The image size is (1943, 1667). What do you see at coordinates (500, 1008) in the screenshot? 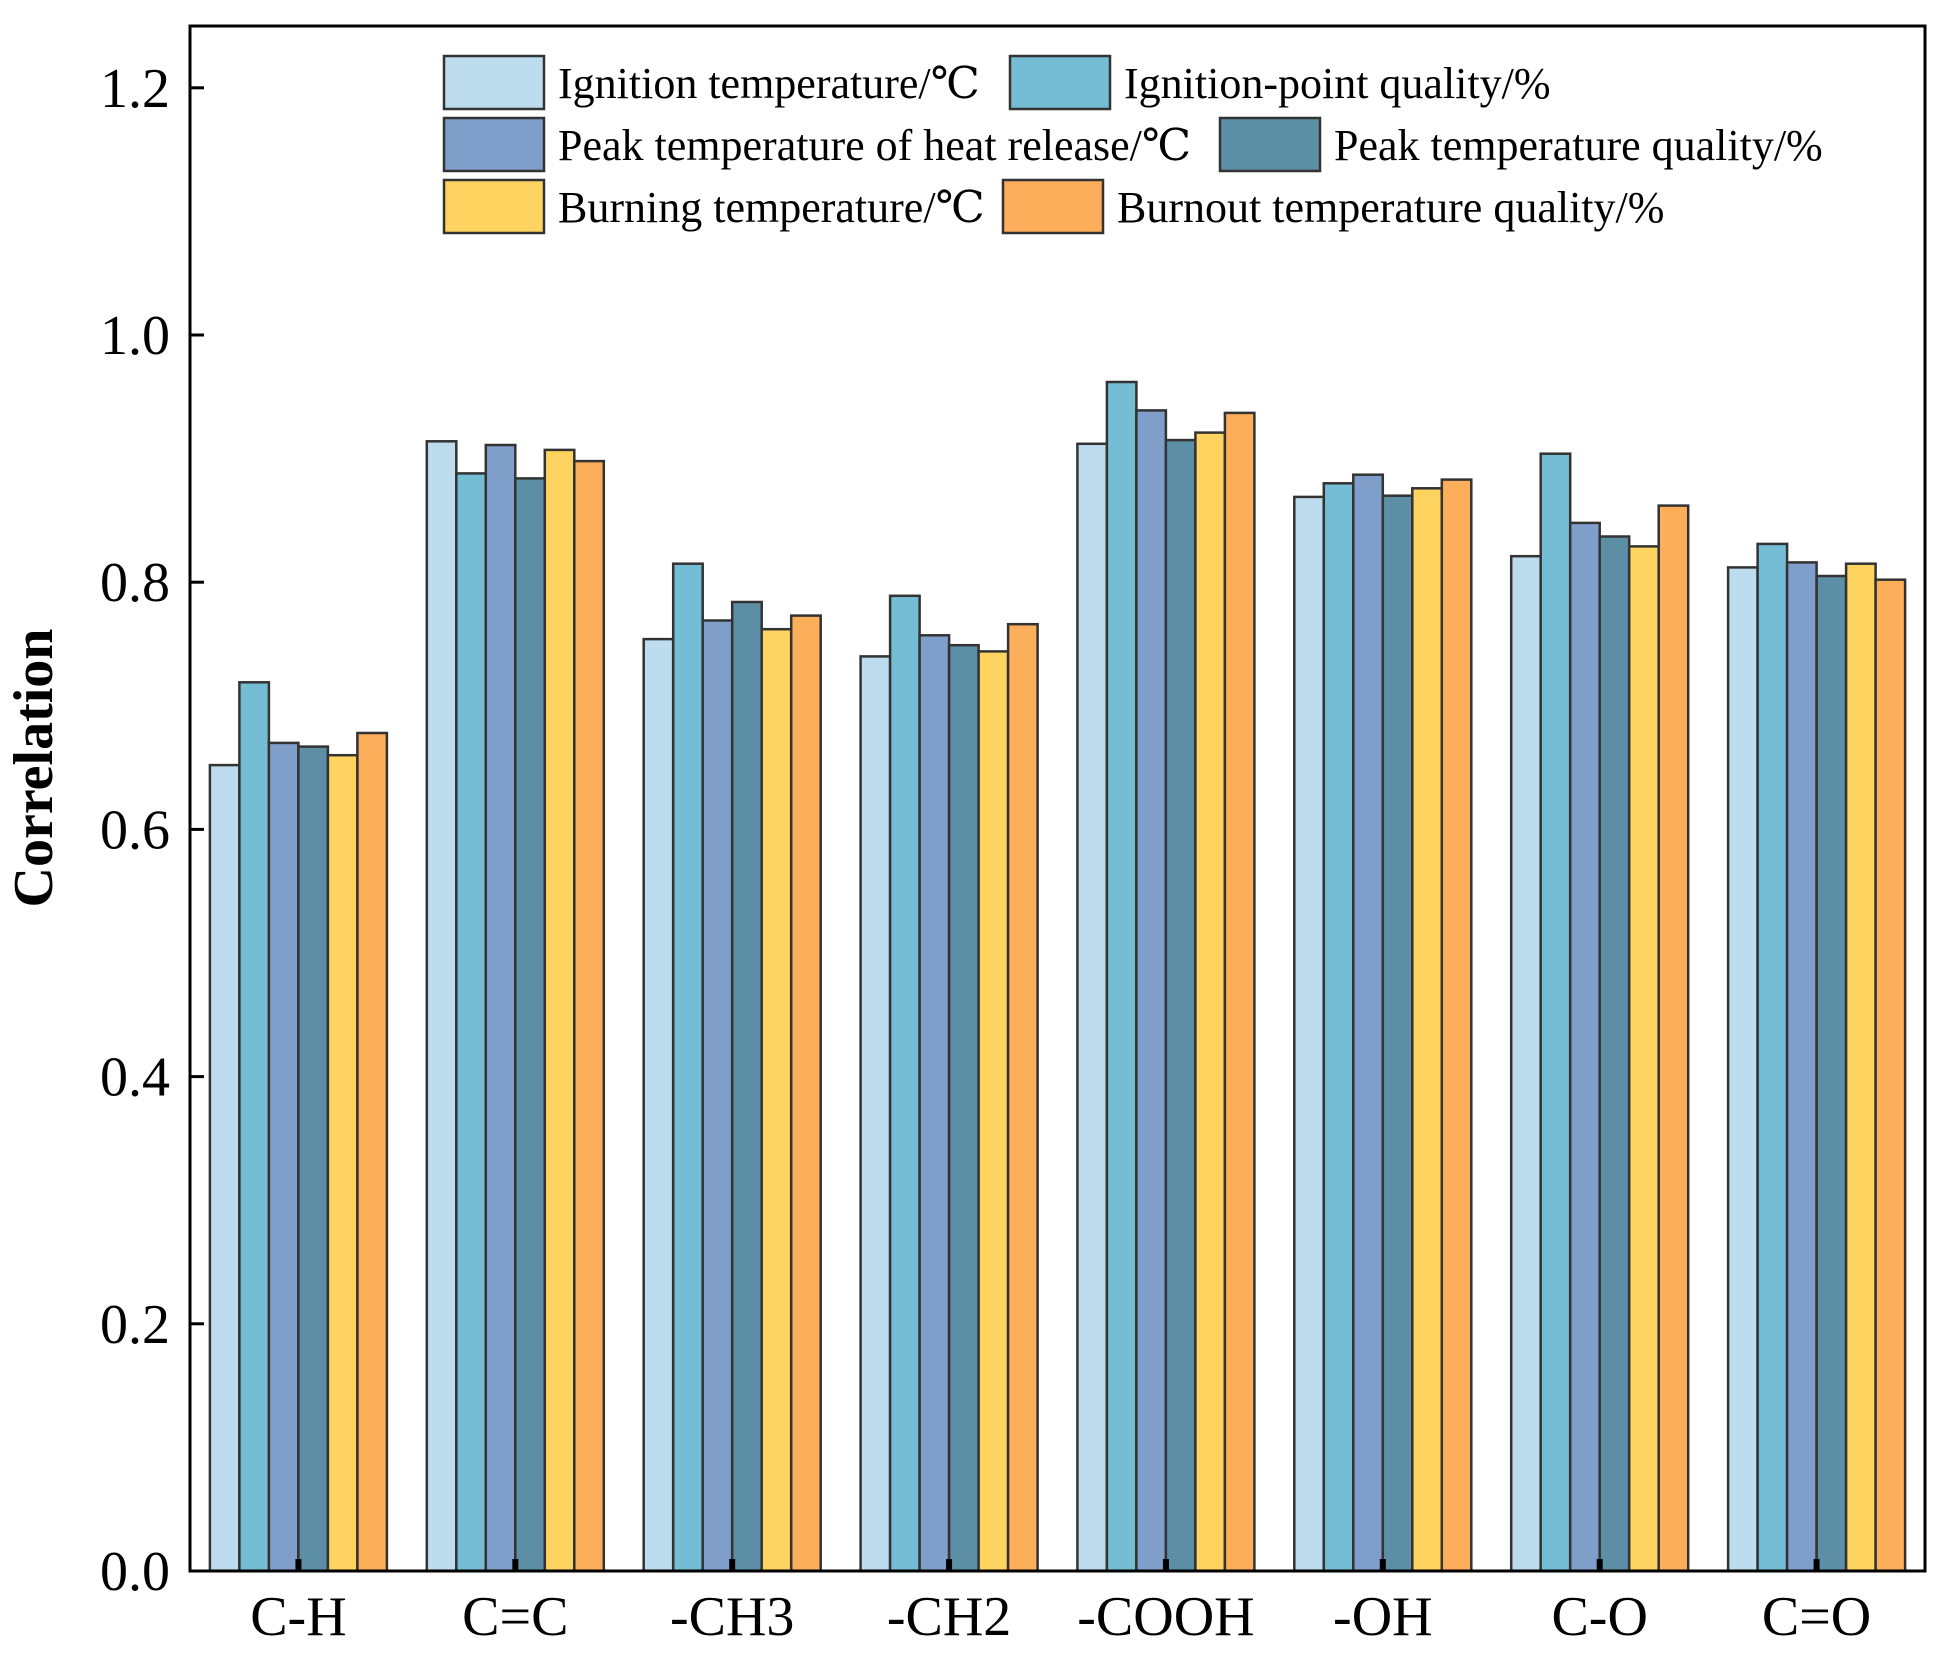
I see `bar-C=C-series-3` at bounding box center [500, 1008].